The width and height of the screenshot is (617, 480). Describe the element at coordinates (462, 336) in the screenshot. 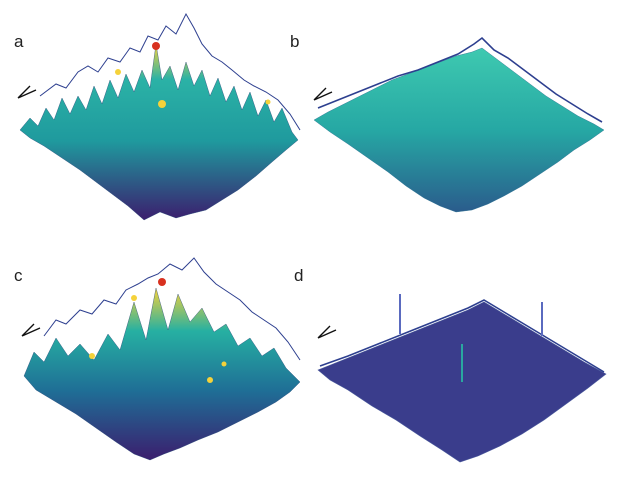

I see `ridge-profile-d` at that location.